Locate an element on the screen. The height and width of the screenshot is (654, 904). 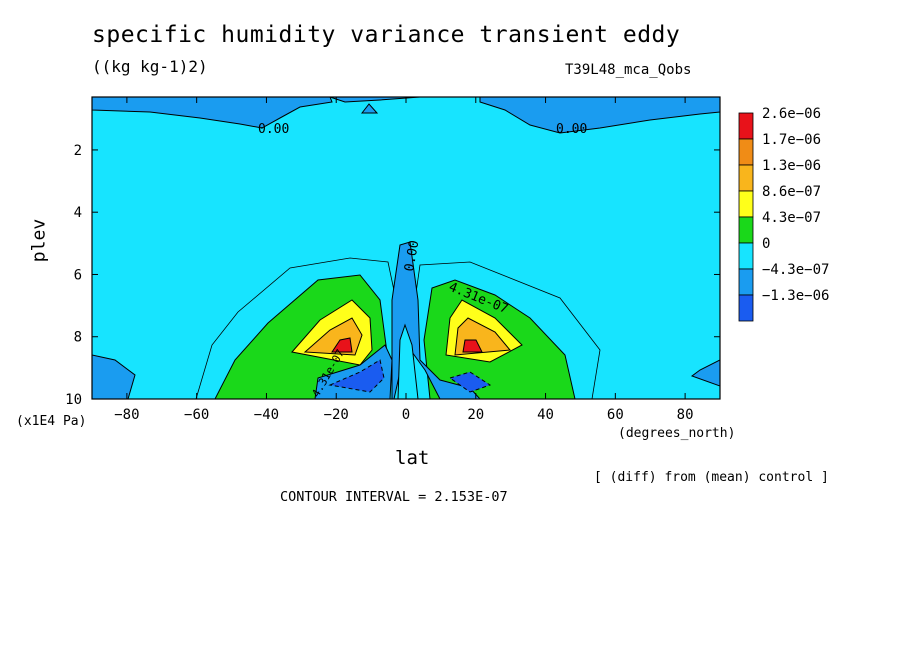
legend-label: 4.3e−07 is located at coordinates (791, 218).